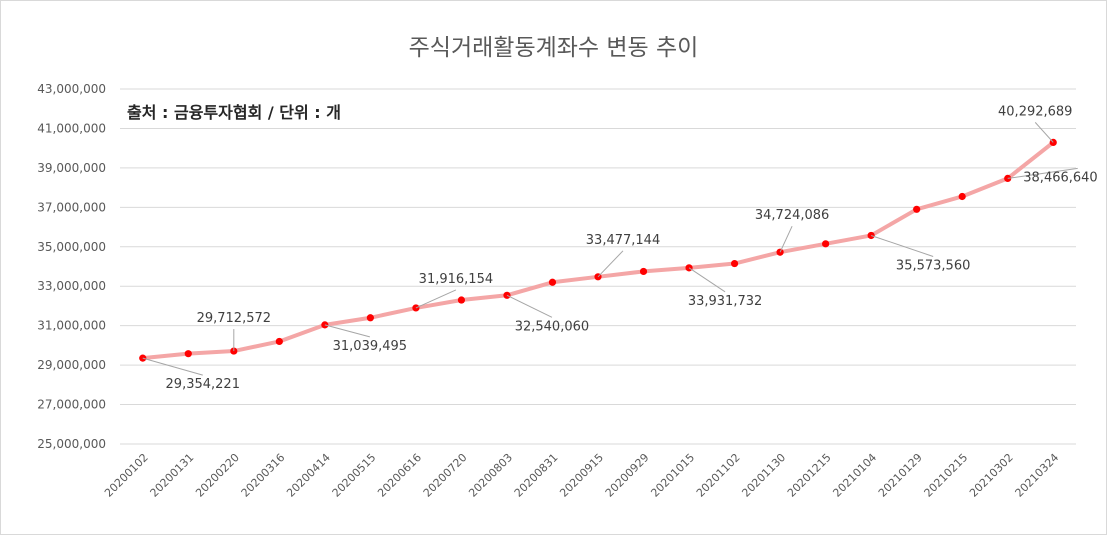  What do you see at coordinates (71, 286) in the screenshot?
I see `y-tick-label: 33,000,000` at bounding box center [71, 286].